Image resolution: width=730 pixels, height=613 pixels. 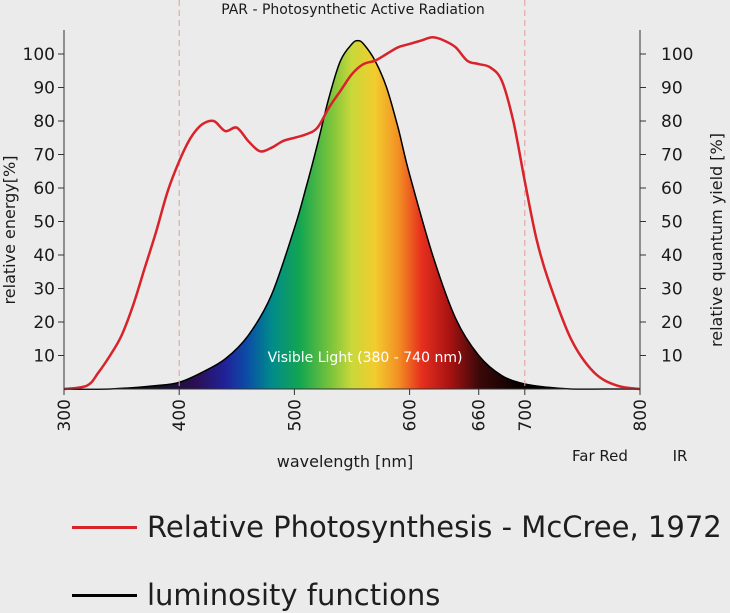 I want to click on y-tick-label-right: 30, so click(x=672, y=290).